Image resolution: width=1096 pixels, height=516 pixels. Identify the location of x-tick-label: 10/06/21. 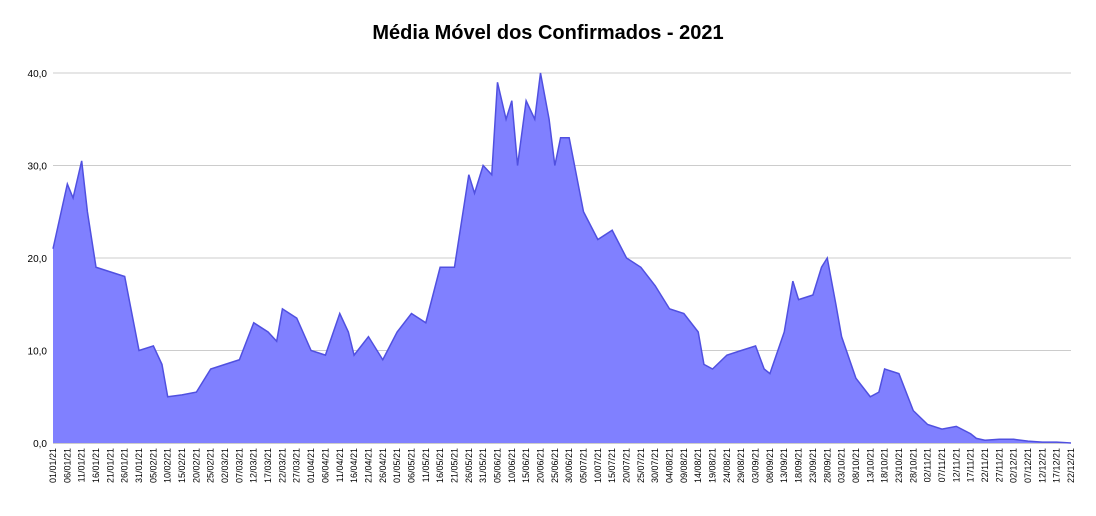
(512, 465).